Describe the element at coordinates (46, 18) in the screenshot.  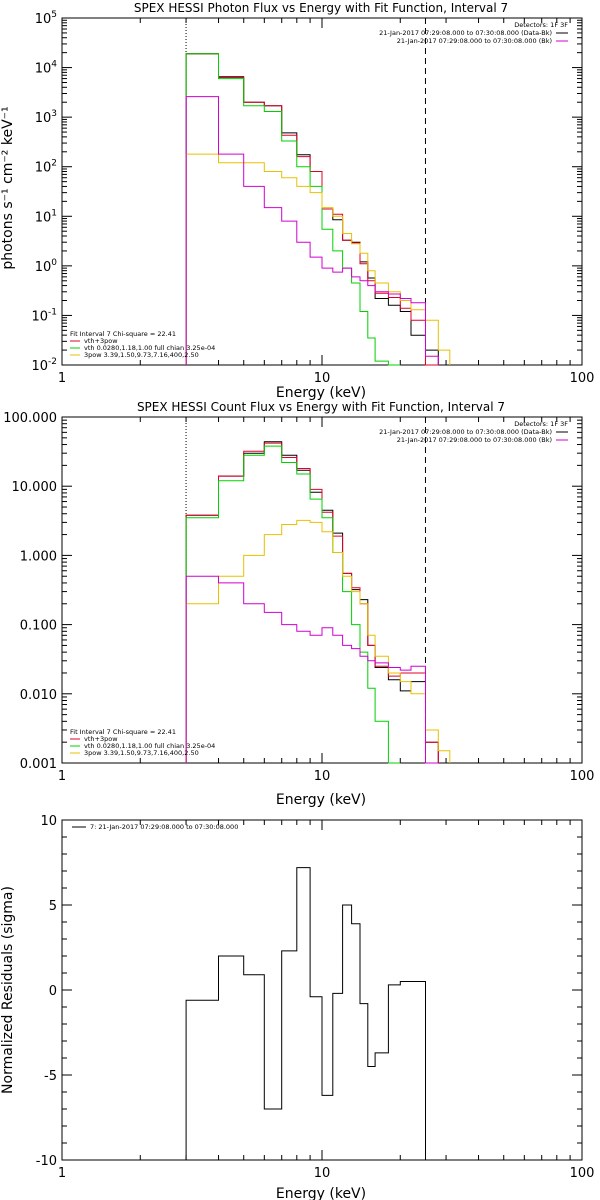
I see `y-tick-label: 10⁵` at that location.